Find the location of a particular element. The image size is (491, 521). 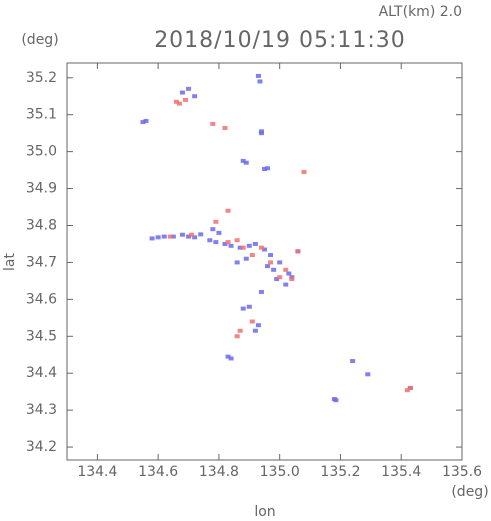

x-tick-label: 134.6 is located at coordinates (158, 472).